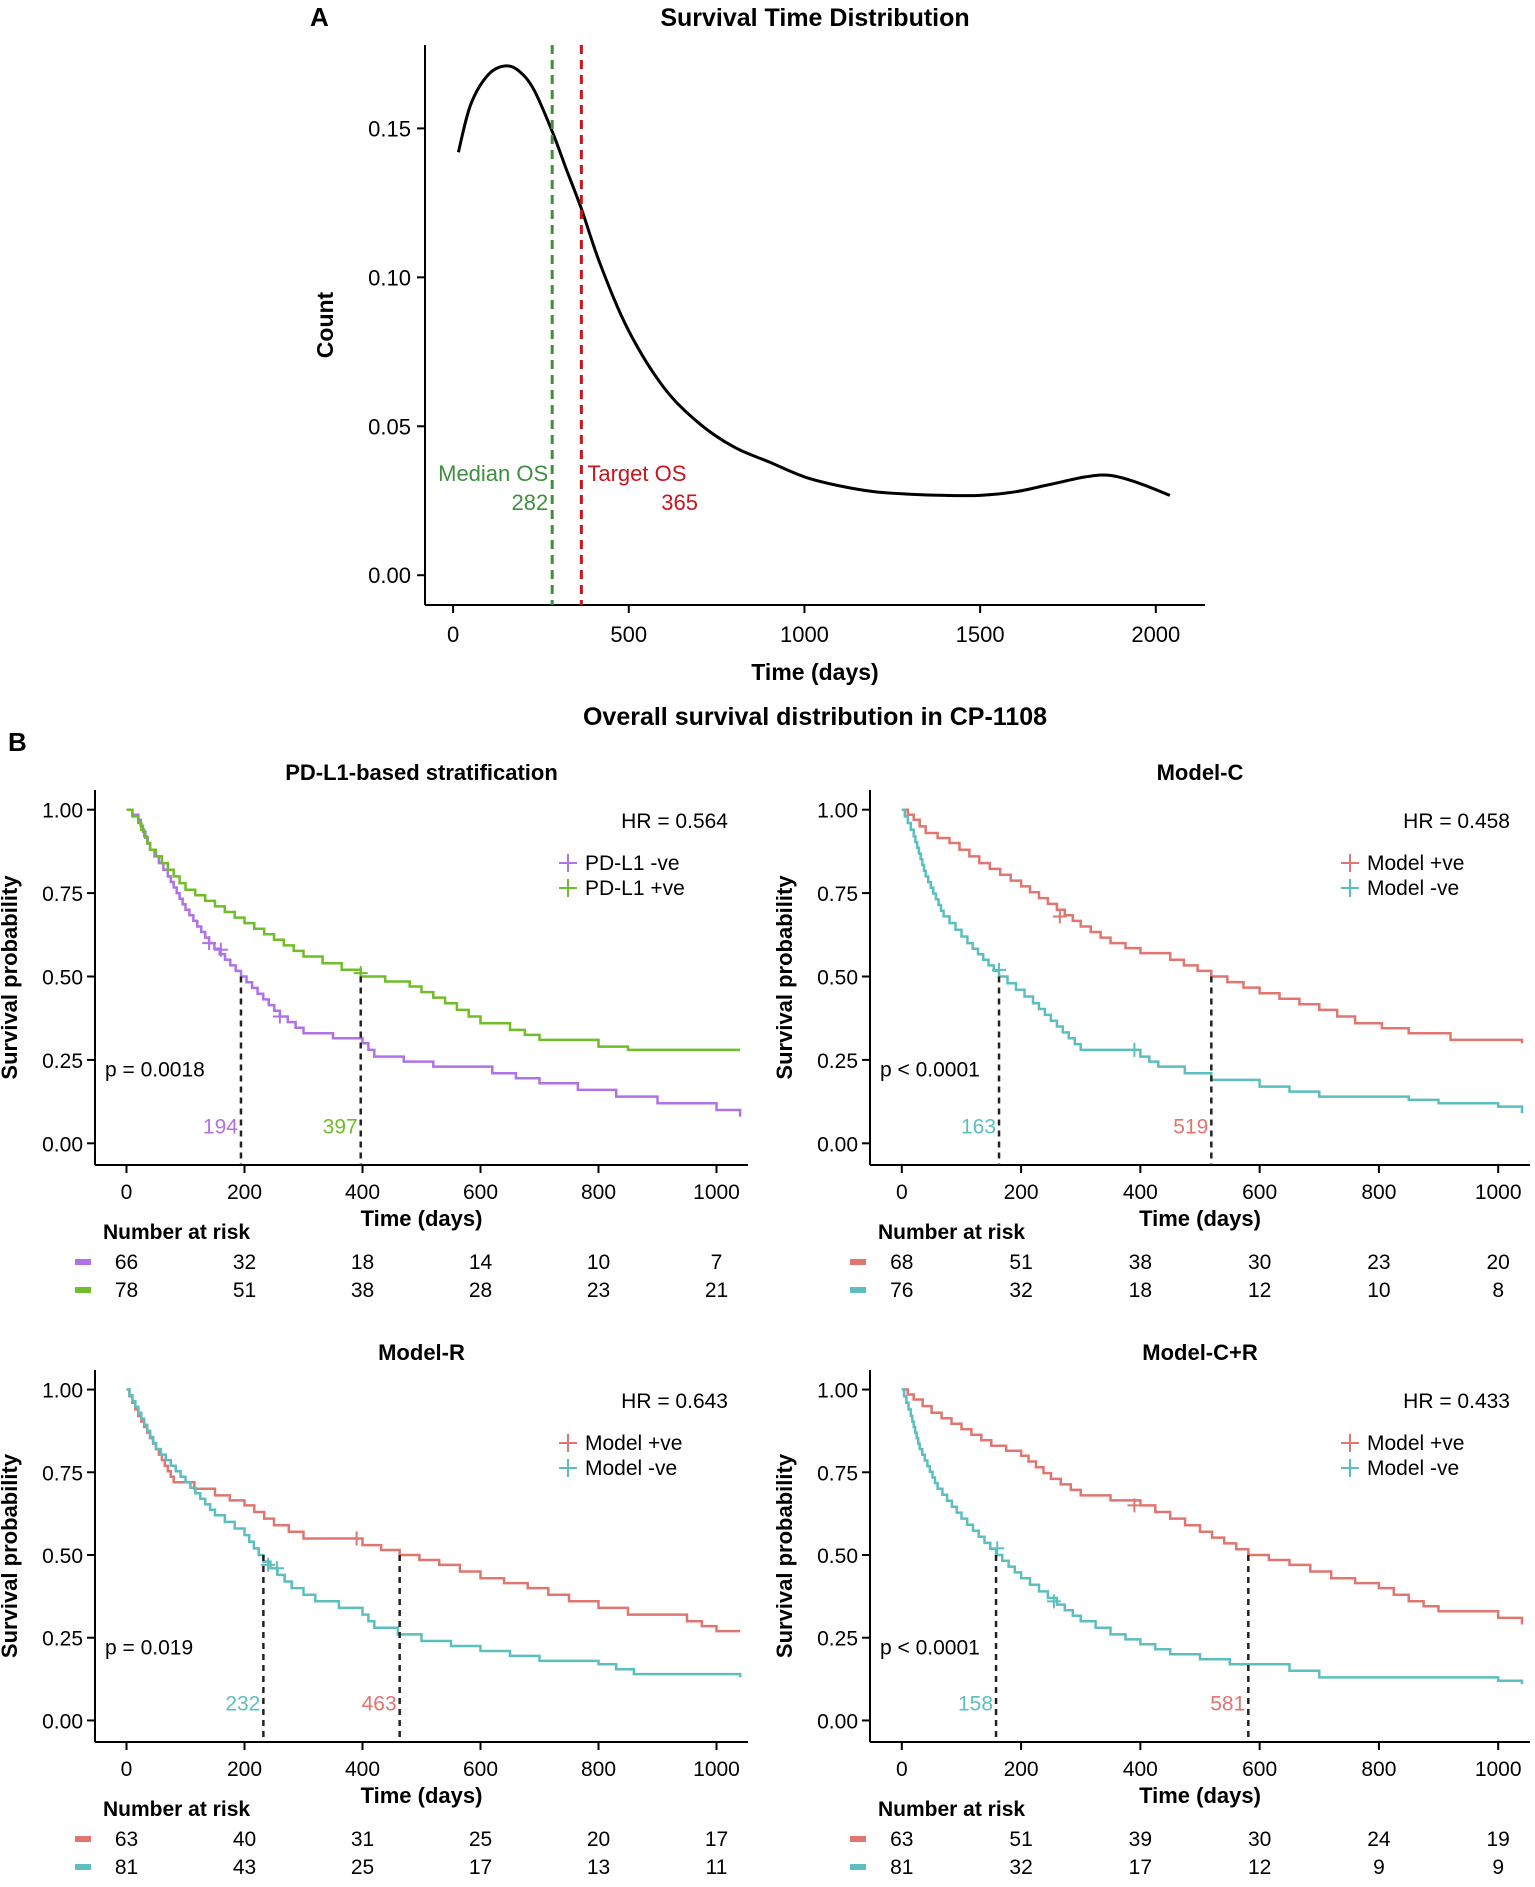 The image size is (1535, 1887). Describe the element at coordinates (813, 281) in the screenshot. I see `density-curve` at that location.